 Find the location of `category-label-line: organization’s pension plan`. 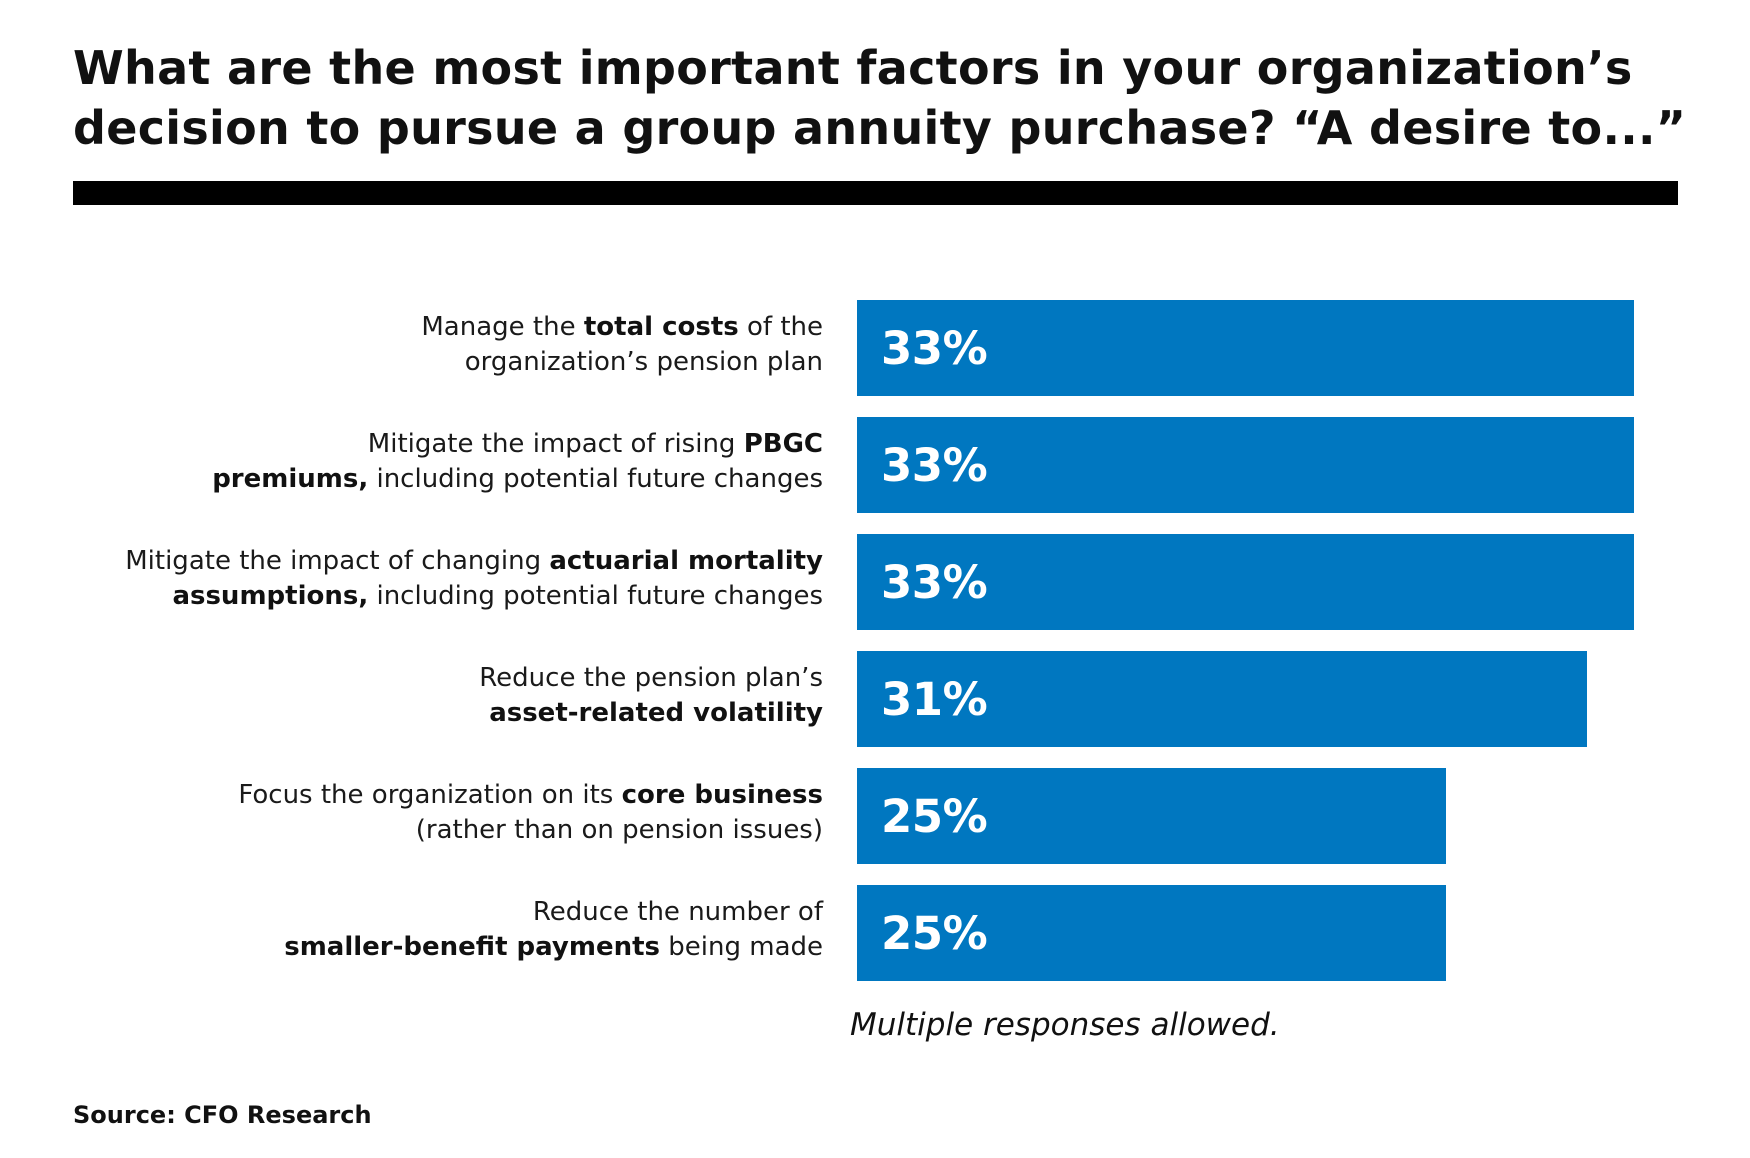

category-label-line: organization’s pension plan is located at coordinates (426, 362).